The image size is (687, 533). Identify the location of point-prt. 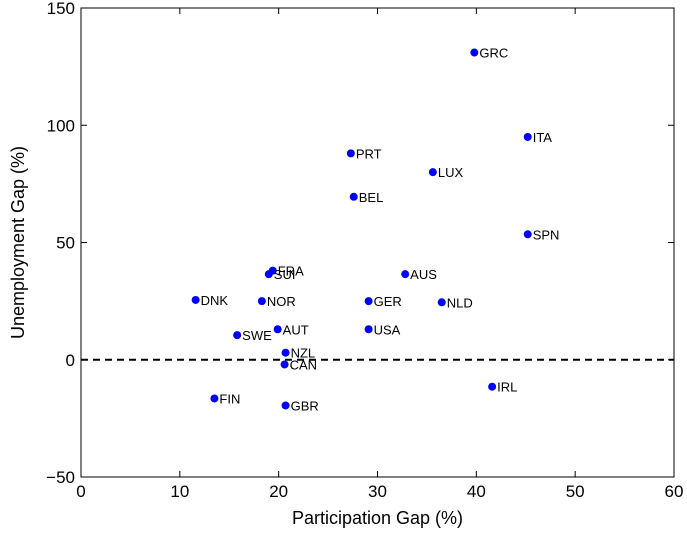
(350, 153).